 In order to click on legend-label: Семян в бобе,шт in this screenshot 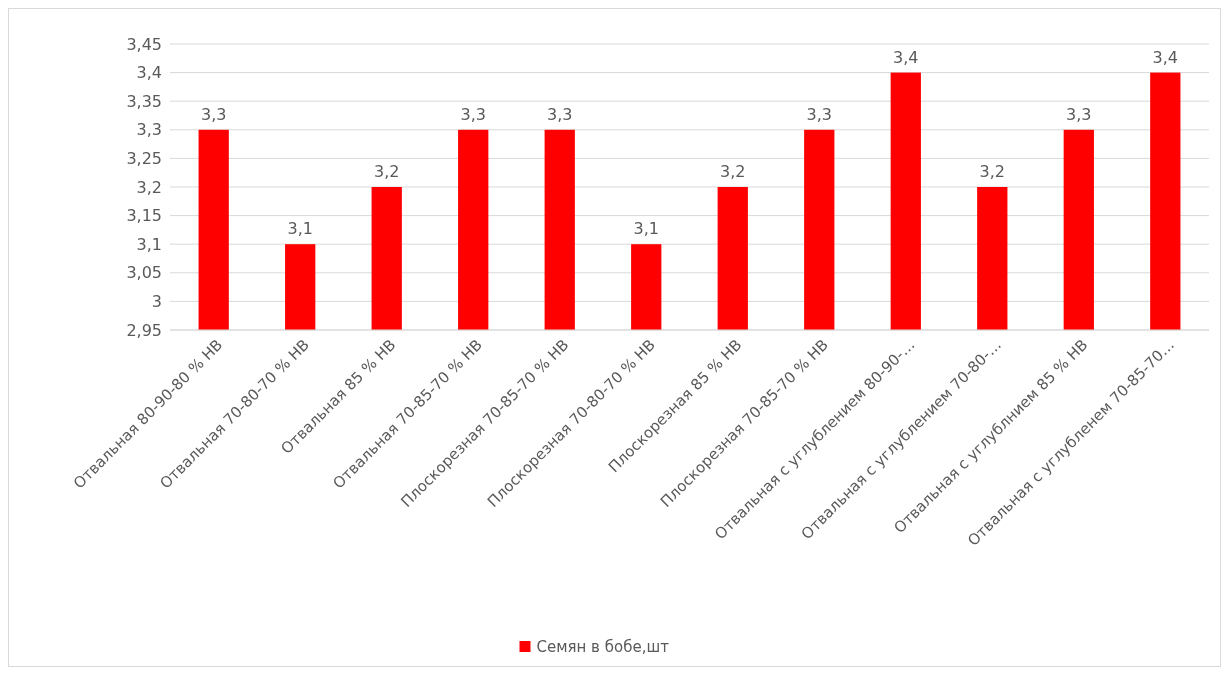, I will do `click(603, 647)`.